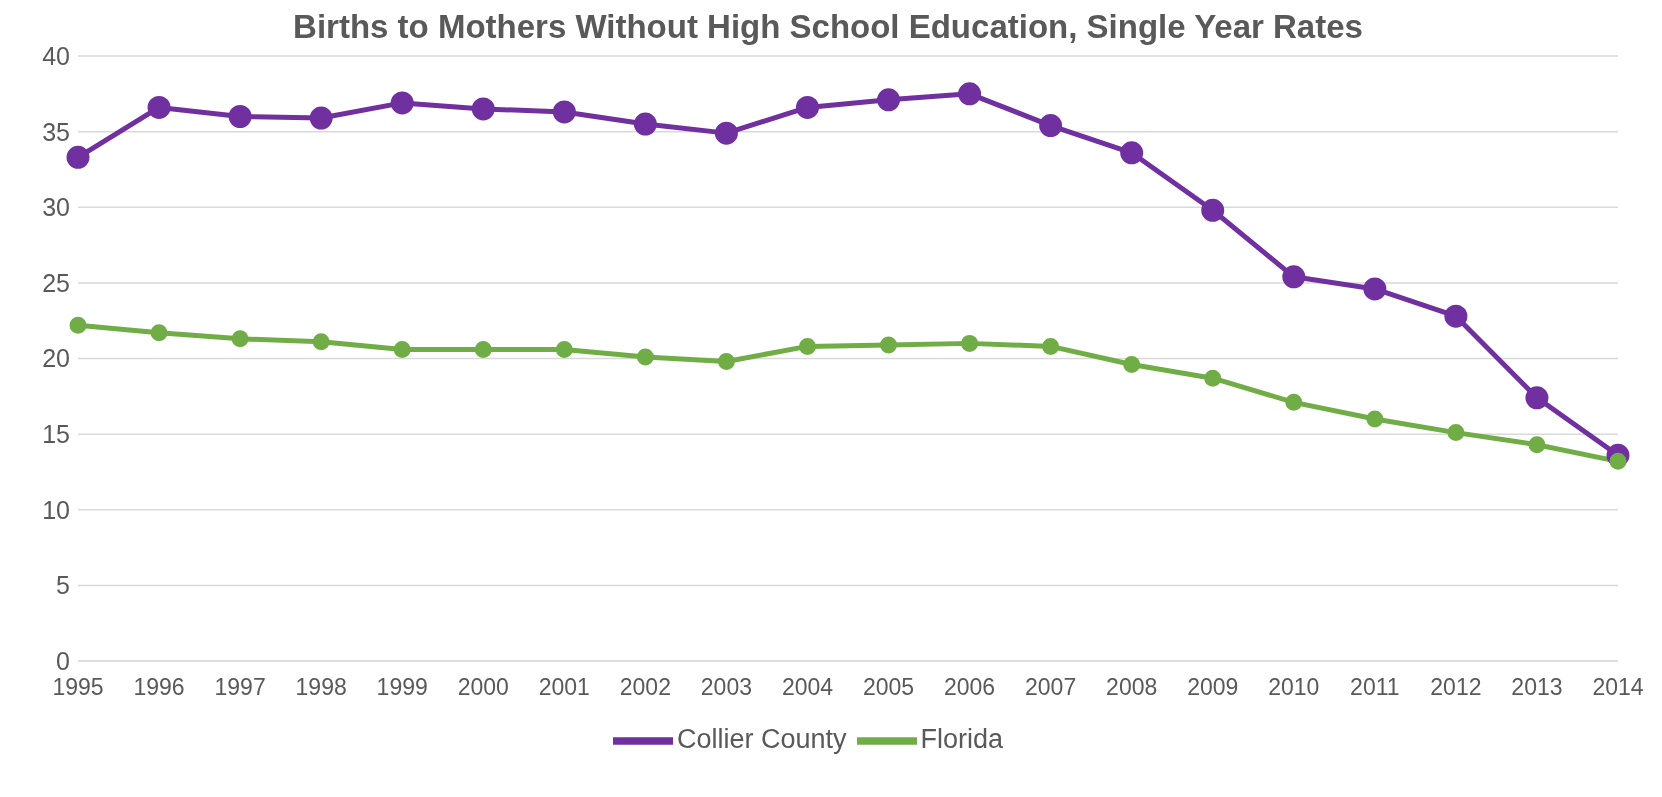  I want to click on x-tick-label: 2011, so click(1375, 687).